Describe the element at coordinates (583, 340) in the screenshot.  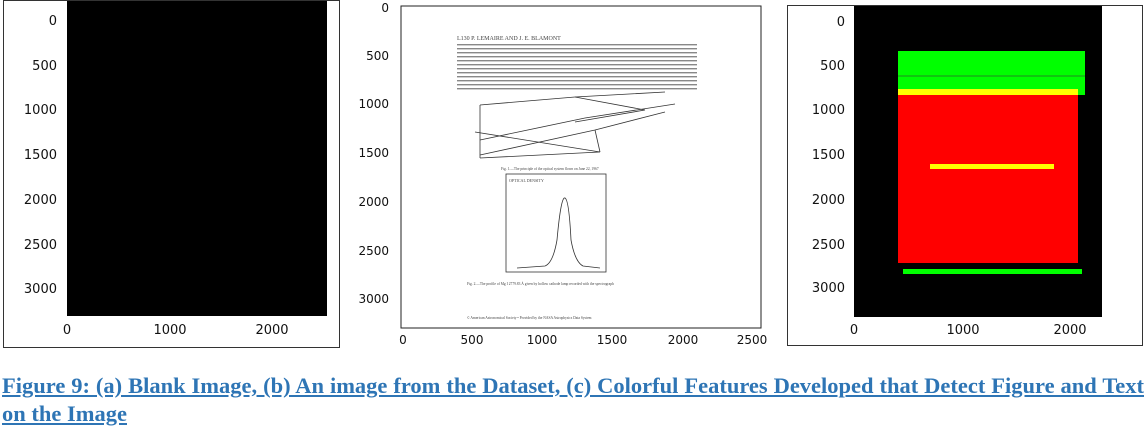
I see `panel-b-x-ticks: 0 500 1000 1500 2000 2500` at that location.